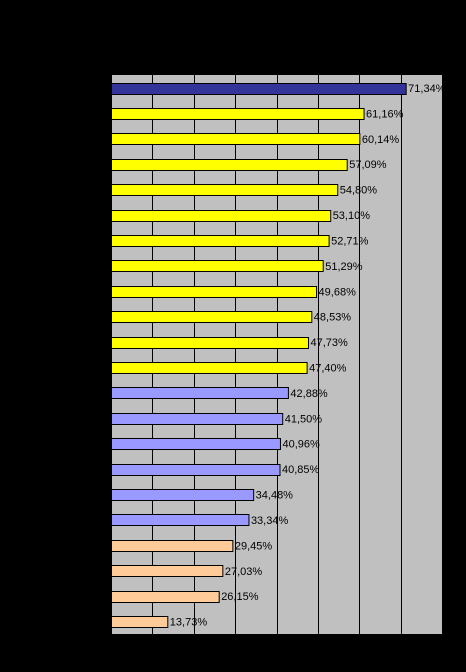  I want to click on bar-value-label: 57,09%, so click(368, 165).